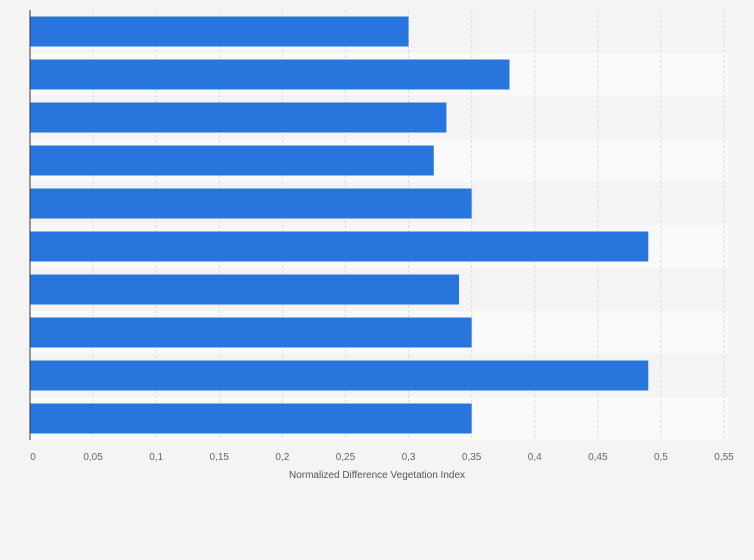 The image size is (754, 560). What do you see at coordinates (382, 457) in the screenshot?
I see `x-tick-labels: 0 0,05 0,1 0,15 0,2 0,25 0,3 0,35 0,4 0,45 0,5 0,55` at bounding box center [382, 457].